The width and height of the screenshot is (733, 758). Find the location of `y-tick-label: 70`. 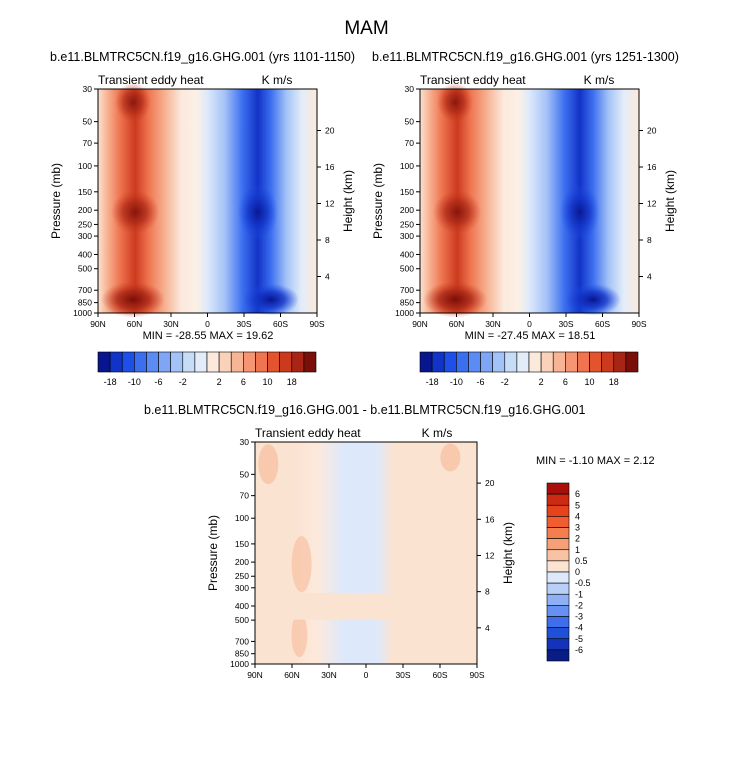

y-tick-label: 70 is located at coordinates (245, 496).